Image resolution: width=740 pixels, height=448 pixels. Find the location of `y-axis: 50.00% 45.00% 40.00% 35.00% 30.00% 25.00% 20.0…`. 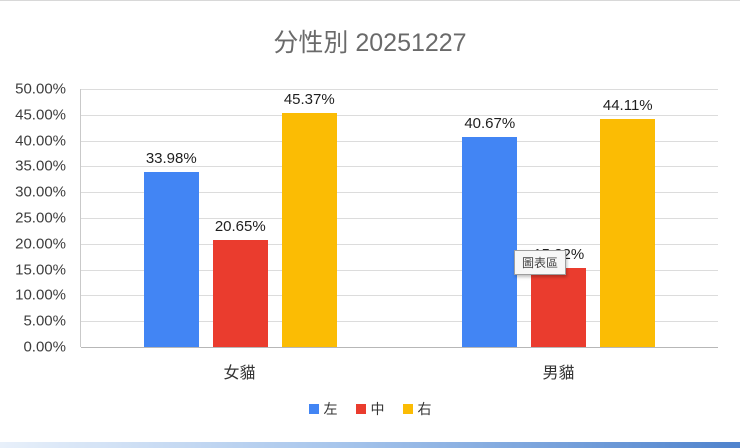

y-axis: 50.00% 45.00% 40.00% 35.00% 30.00% 25.00% 20.0… is located at coordinates (36, 218).